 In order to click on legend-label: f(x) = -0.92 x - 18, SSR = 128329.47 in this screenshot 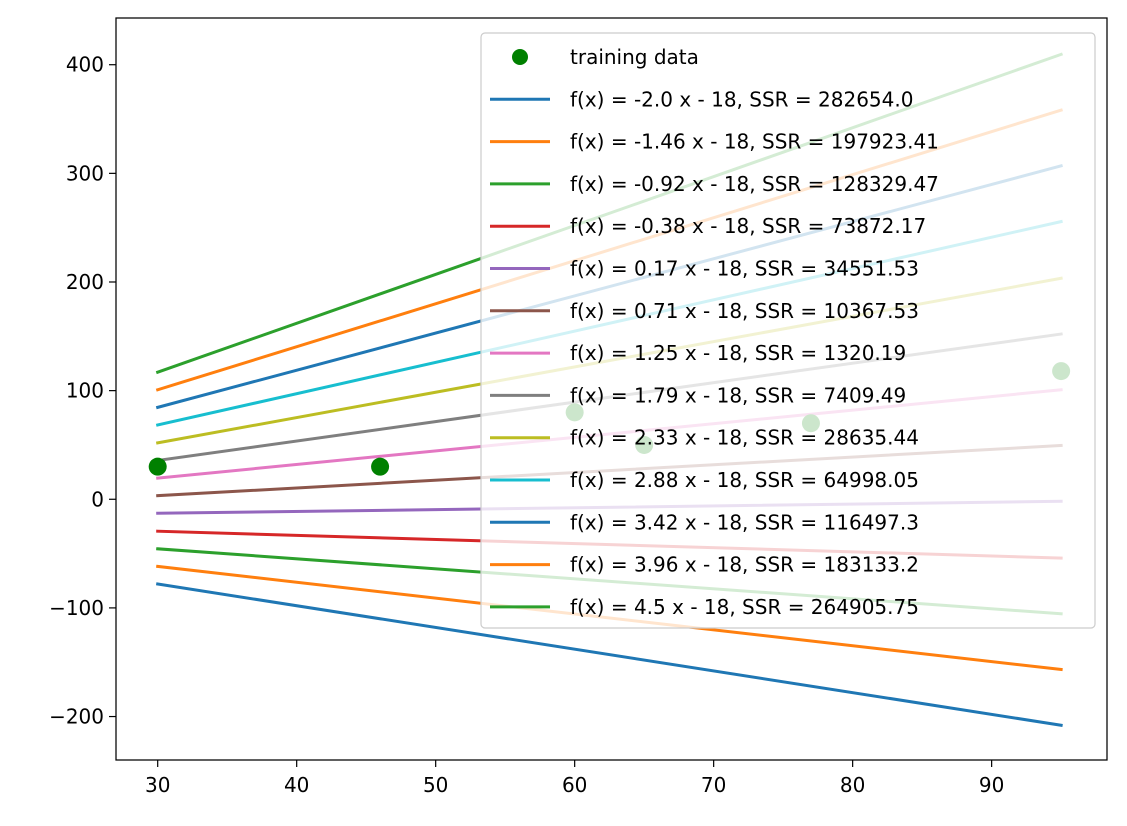, I will do `click(754, 184)`.